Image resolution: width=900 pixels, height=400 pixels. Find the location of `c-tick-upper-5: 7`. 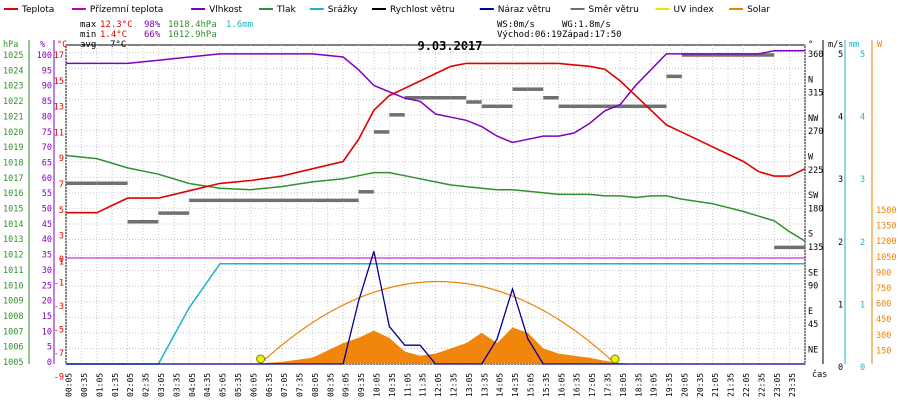

c-tick-upper-5: 7 is located at coordinates (61, 185).